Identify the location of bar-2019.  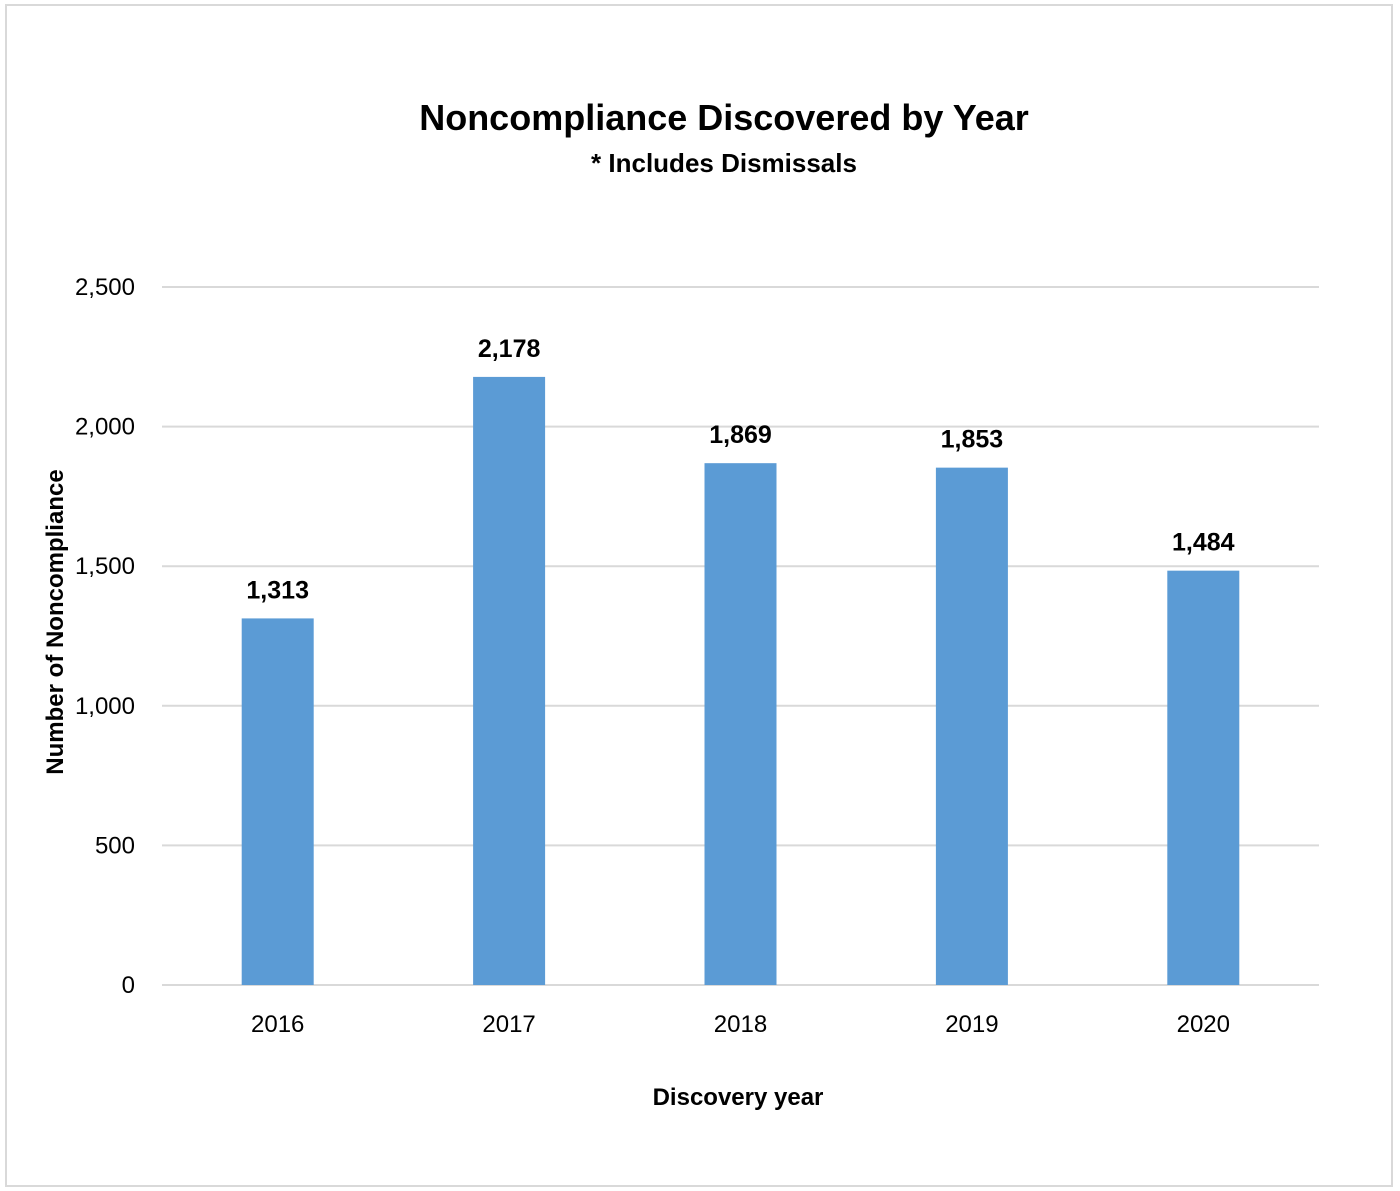
(971, 726).